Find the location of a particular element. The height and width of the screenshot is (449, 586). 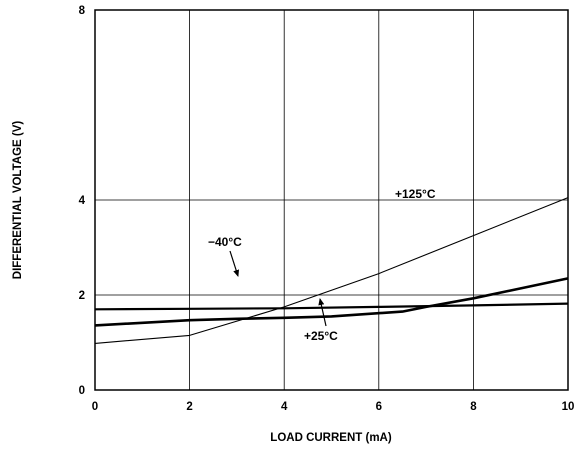

series-line-25c is located at coordinates (331, 302).